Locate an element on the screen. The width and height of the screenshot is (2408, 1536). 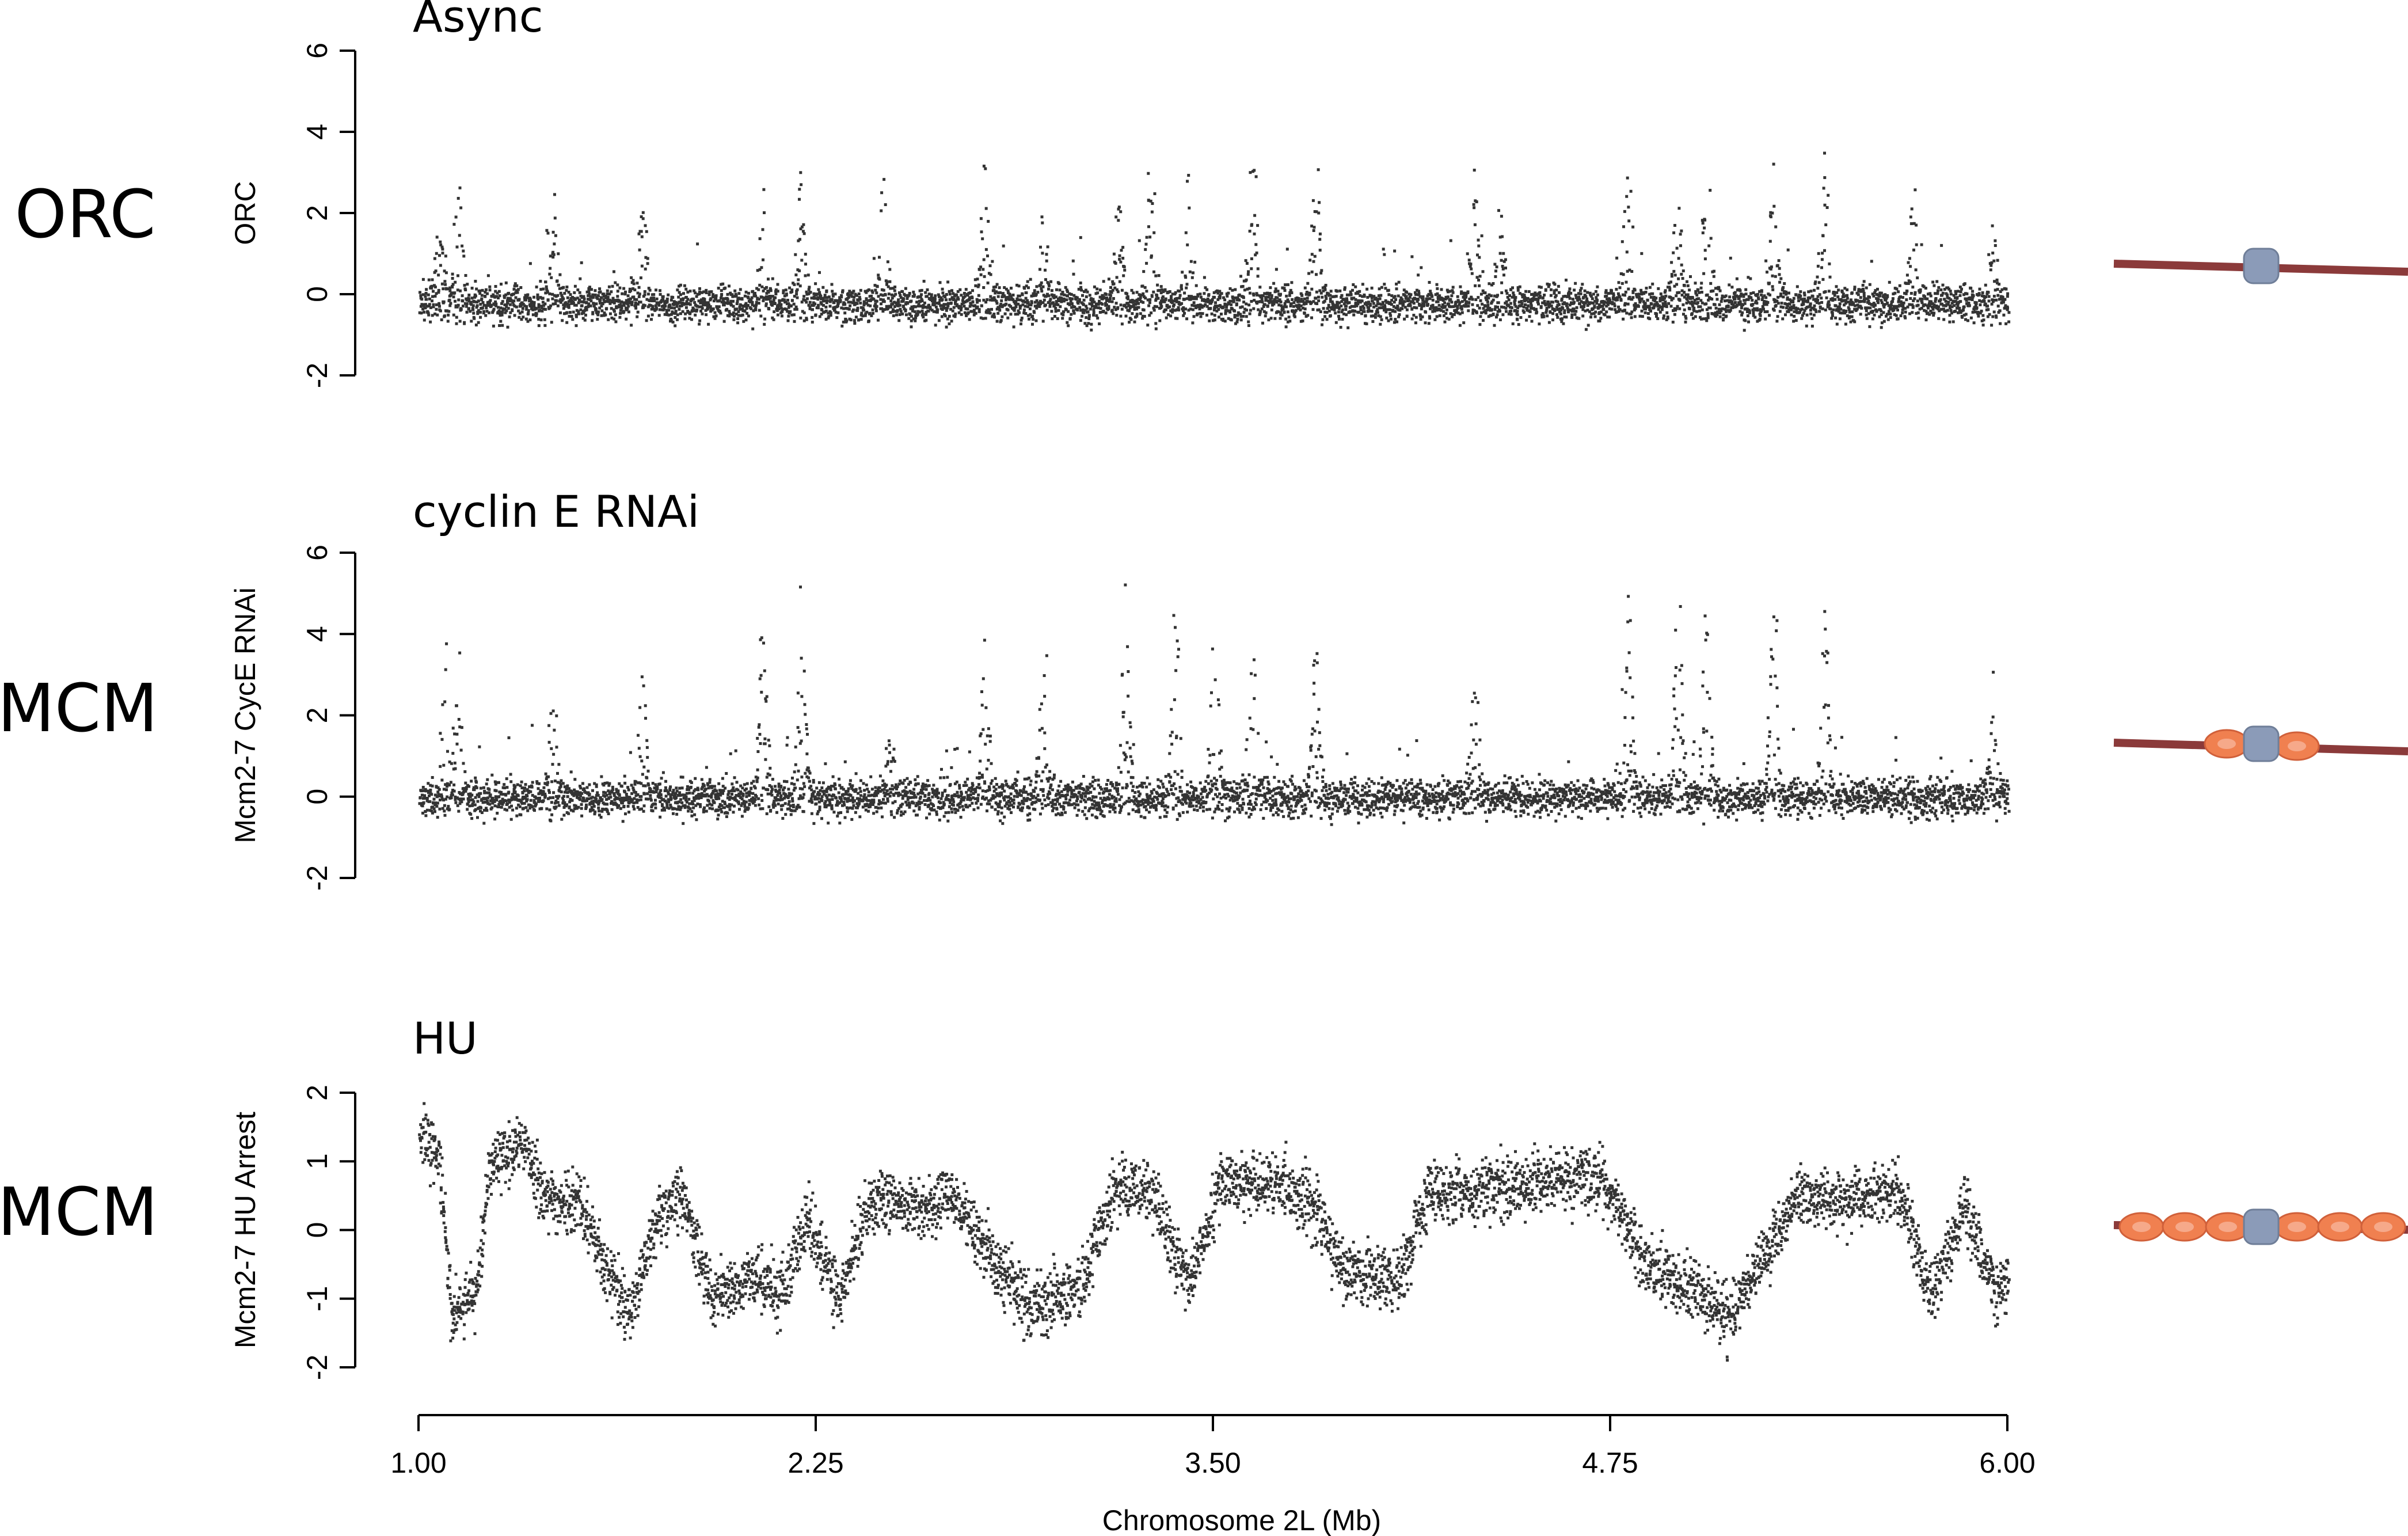
mcm-spread-orc-icon is located at coordinates (2260, 1226).